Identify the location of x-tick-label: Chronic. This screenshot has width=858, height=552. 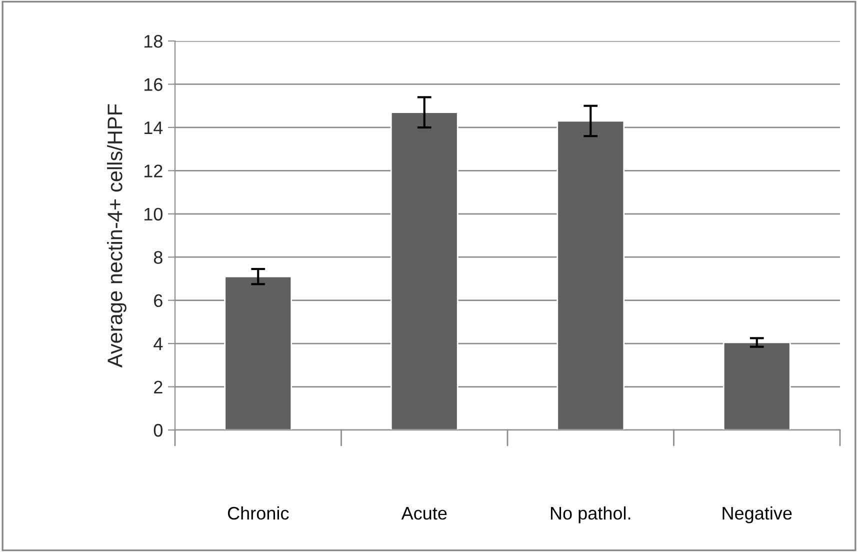
(258, 513).